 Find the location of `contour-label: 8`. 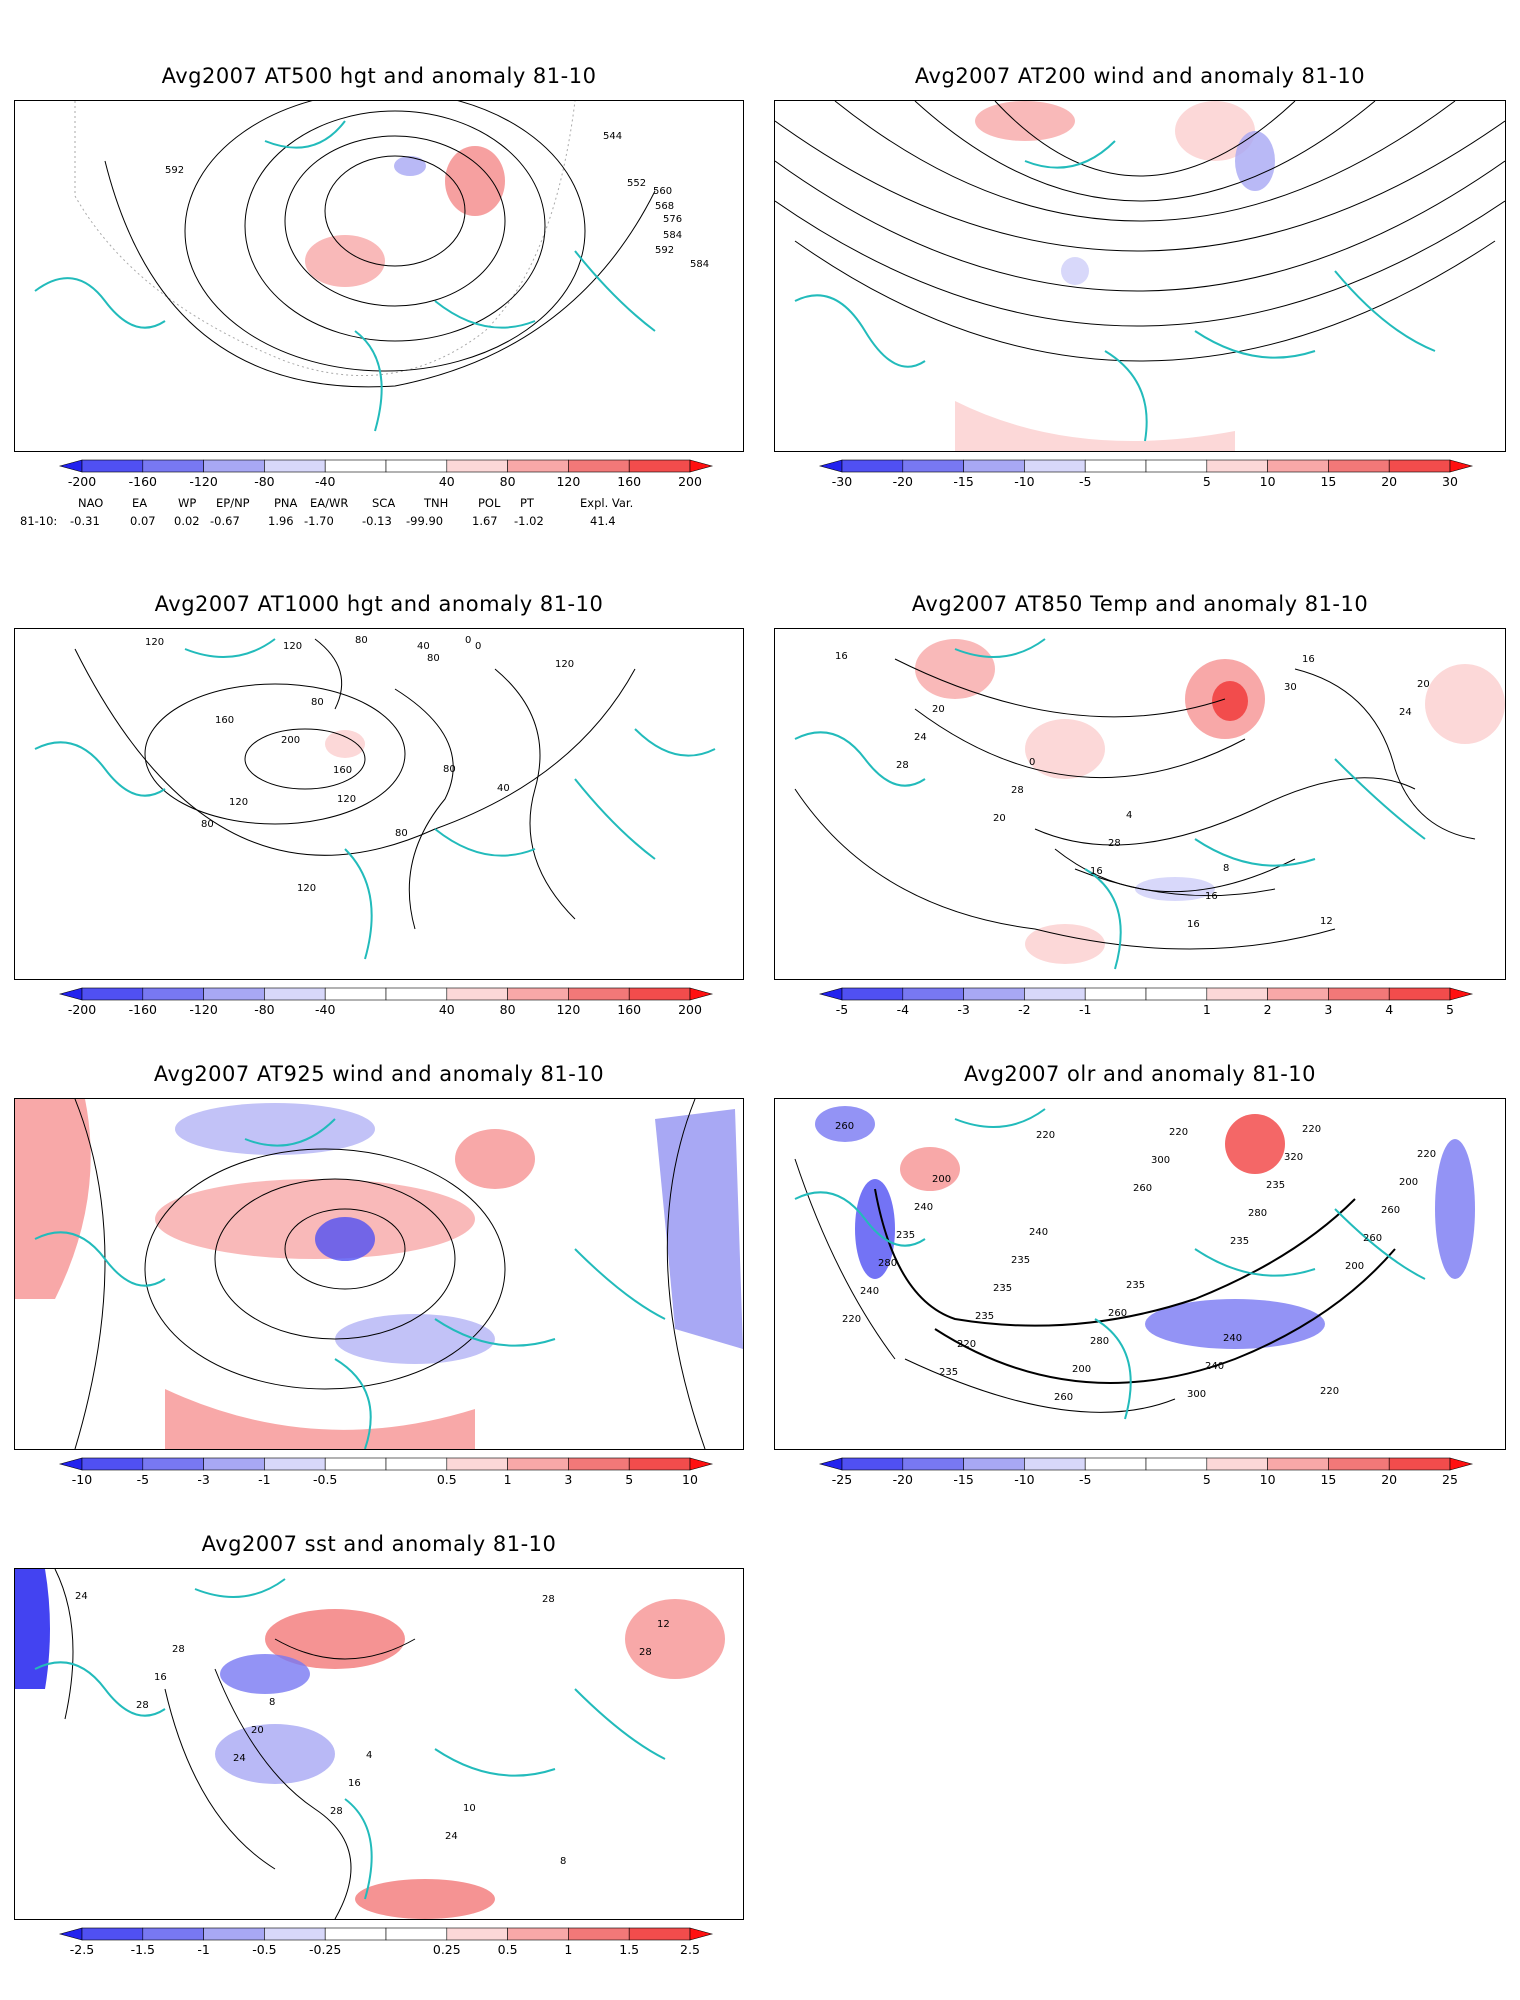

contour-label: 8 is located at coordinates (272, 1702).